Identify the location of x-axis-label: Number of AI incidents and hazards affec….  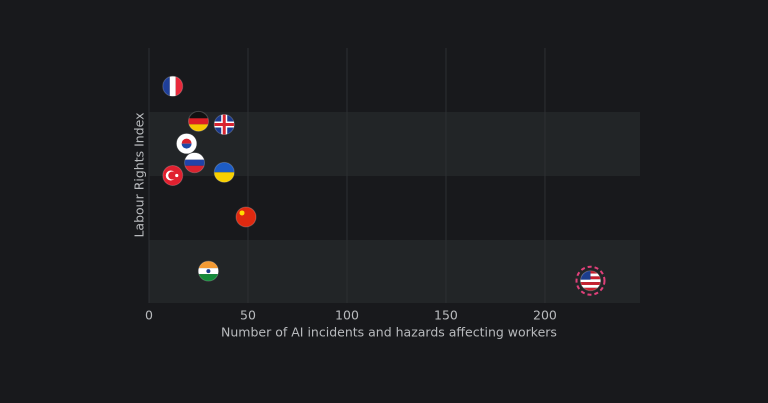
(389, 332).